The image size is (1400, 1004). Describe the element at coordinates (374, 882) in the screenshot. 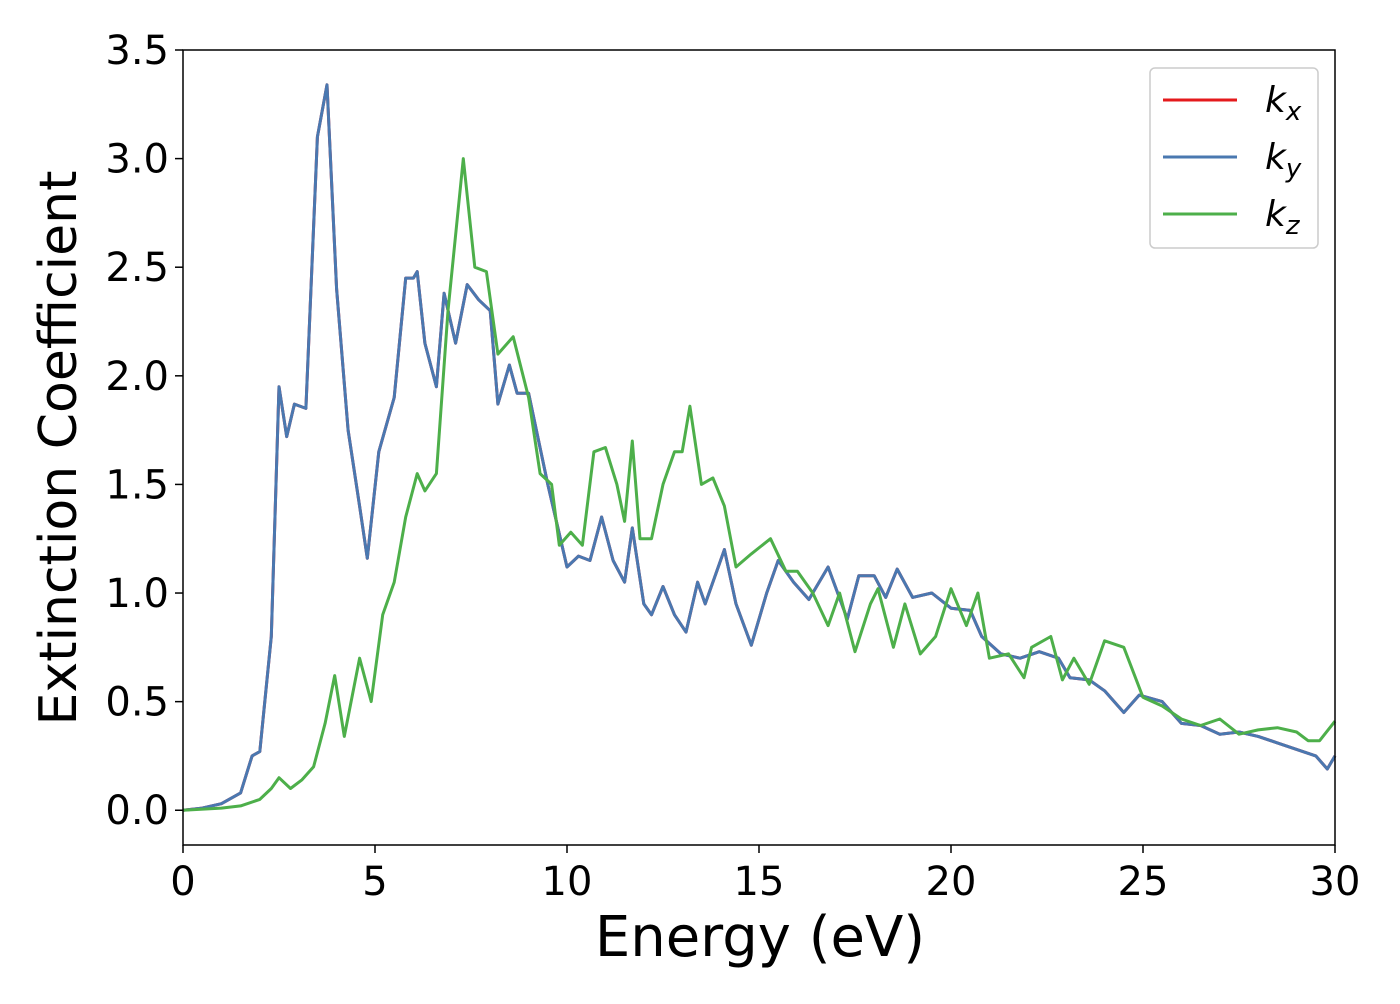

I see `x-tick-label: 5` at that location.